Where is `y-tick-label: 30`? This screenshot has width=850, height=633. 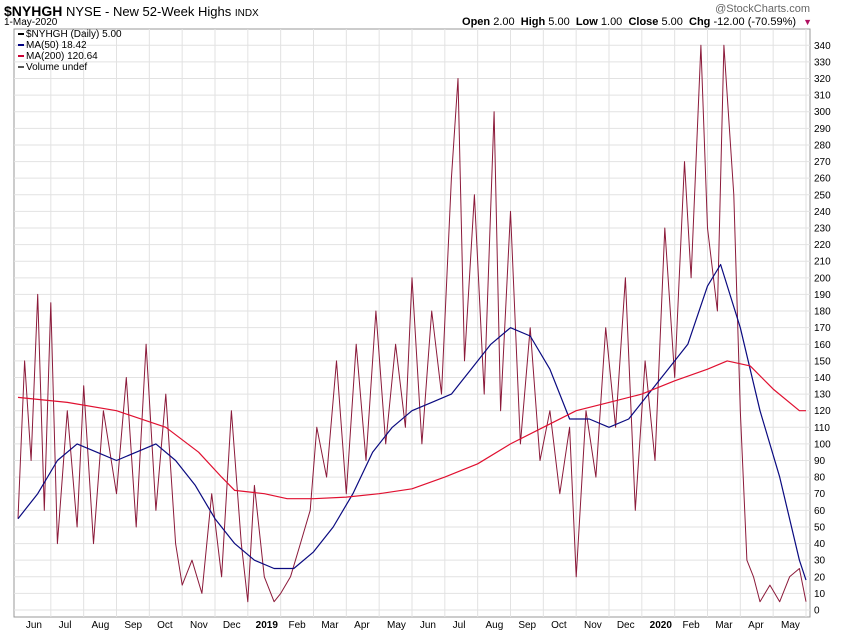 y-tick-label: 30 is located at coordinates (820, 561).